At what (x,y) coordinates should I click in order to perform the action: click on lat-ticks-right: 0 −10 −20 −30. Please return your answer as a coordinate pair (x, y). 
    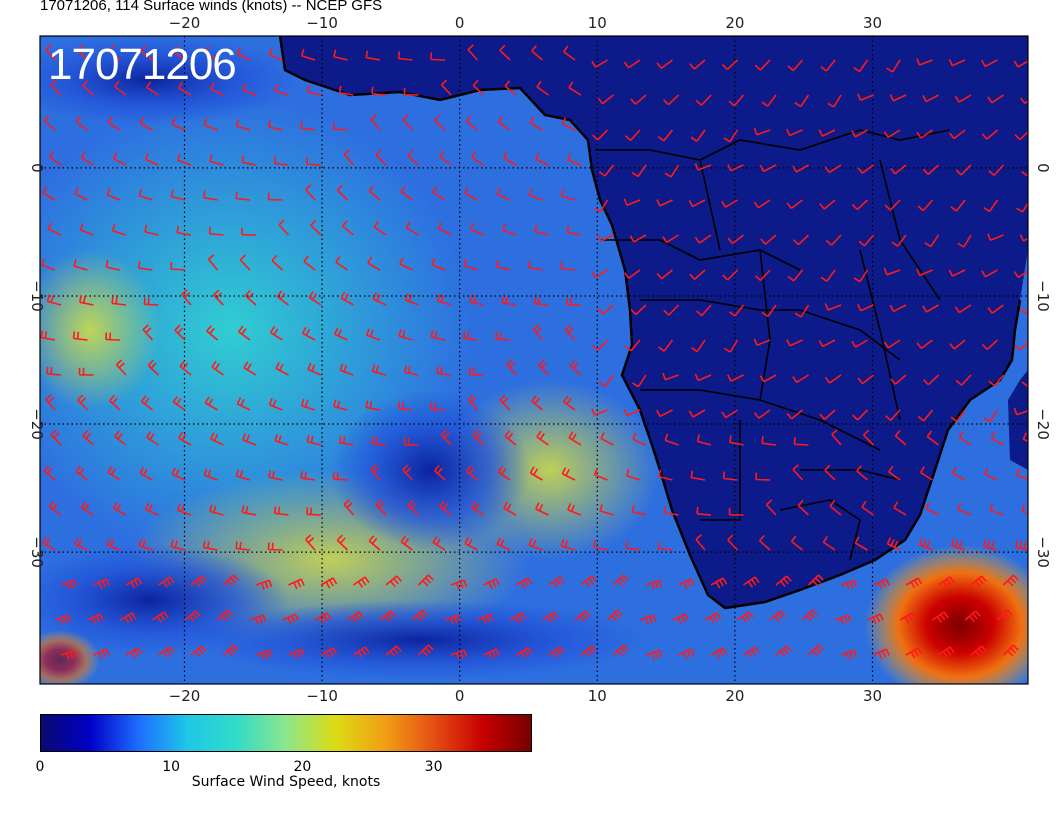
    Looking at the image, I should click on (1043, 365).